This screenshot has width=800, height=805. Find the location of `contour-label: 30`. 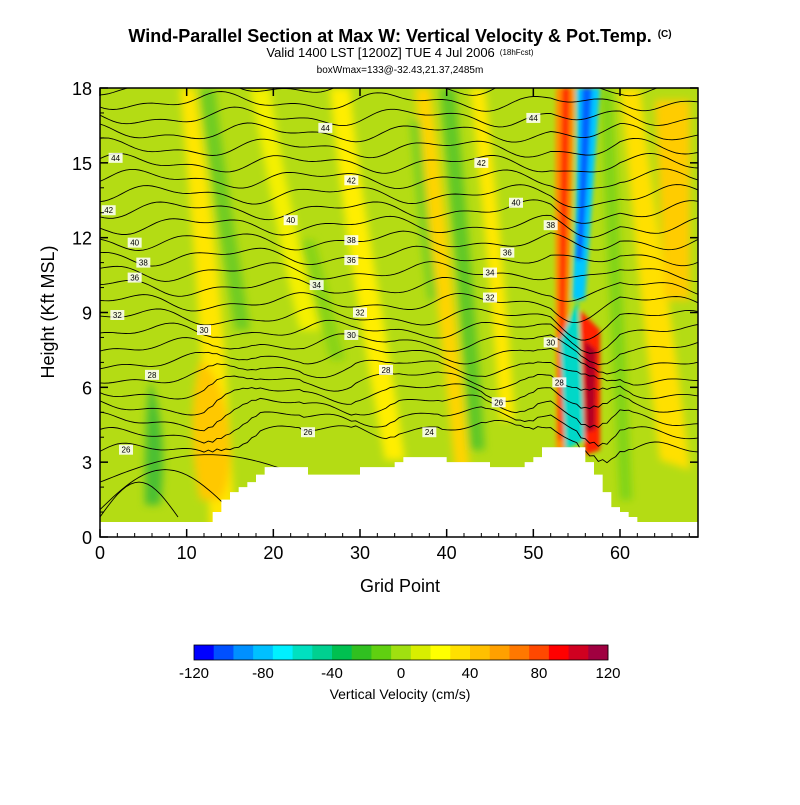

contour-label: 30 is located at coordinates (550, 342).